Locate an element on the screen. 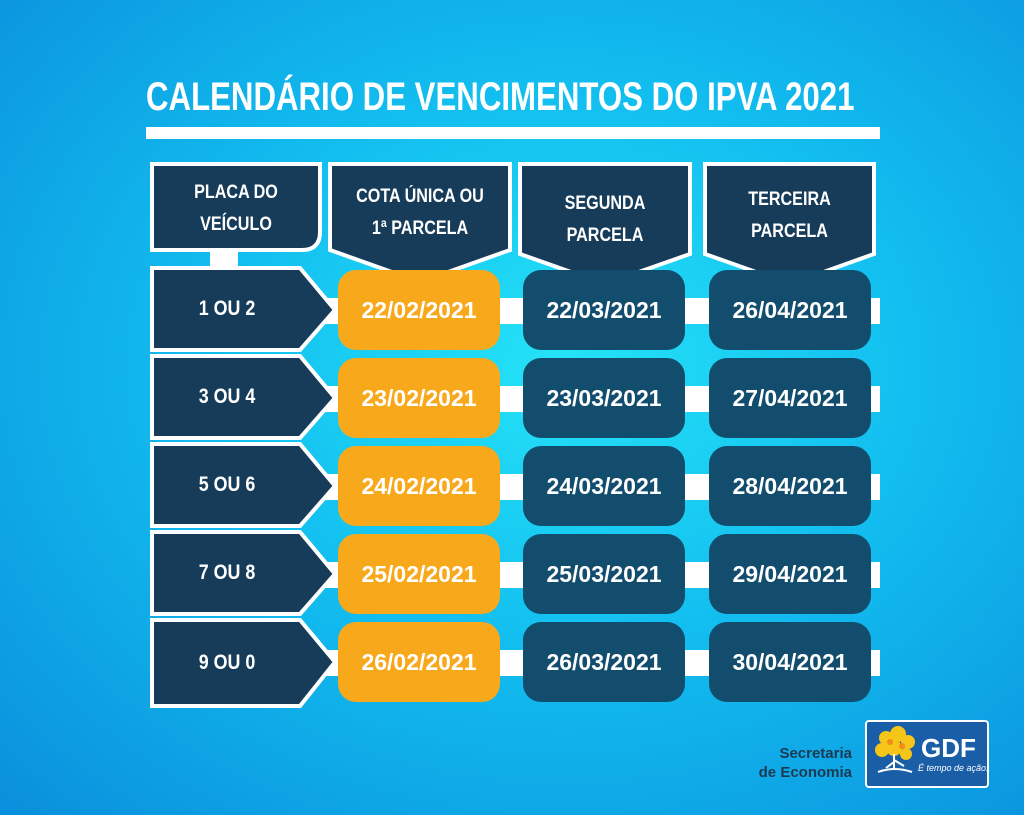 This screenshot has height=815, width=1024. second-installment-date: 22/03/2021 is located at coordinates (604, 309).